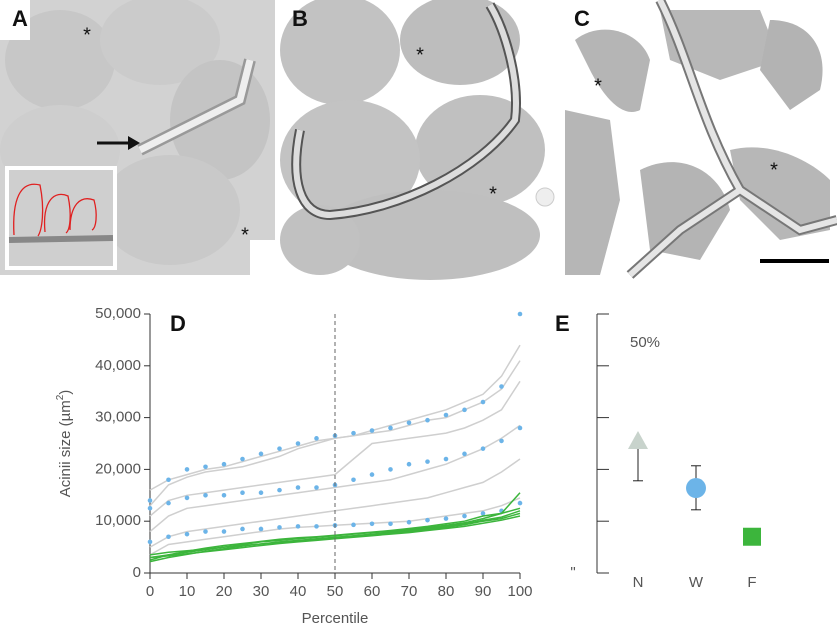 The height and width of the screenshot is (632, 837). What do you see at coordinates (261, 591) in the screenshot?
I see `x-tick-label: 30` at bounding box center [261, 591].